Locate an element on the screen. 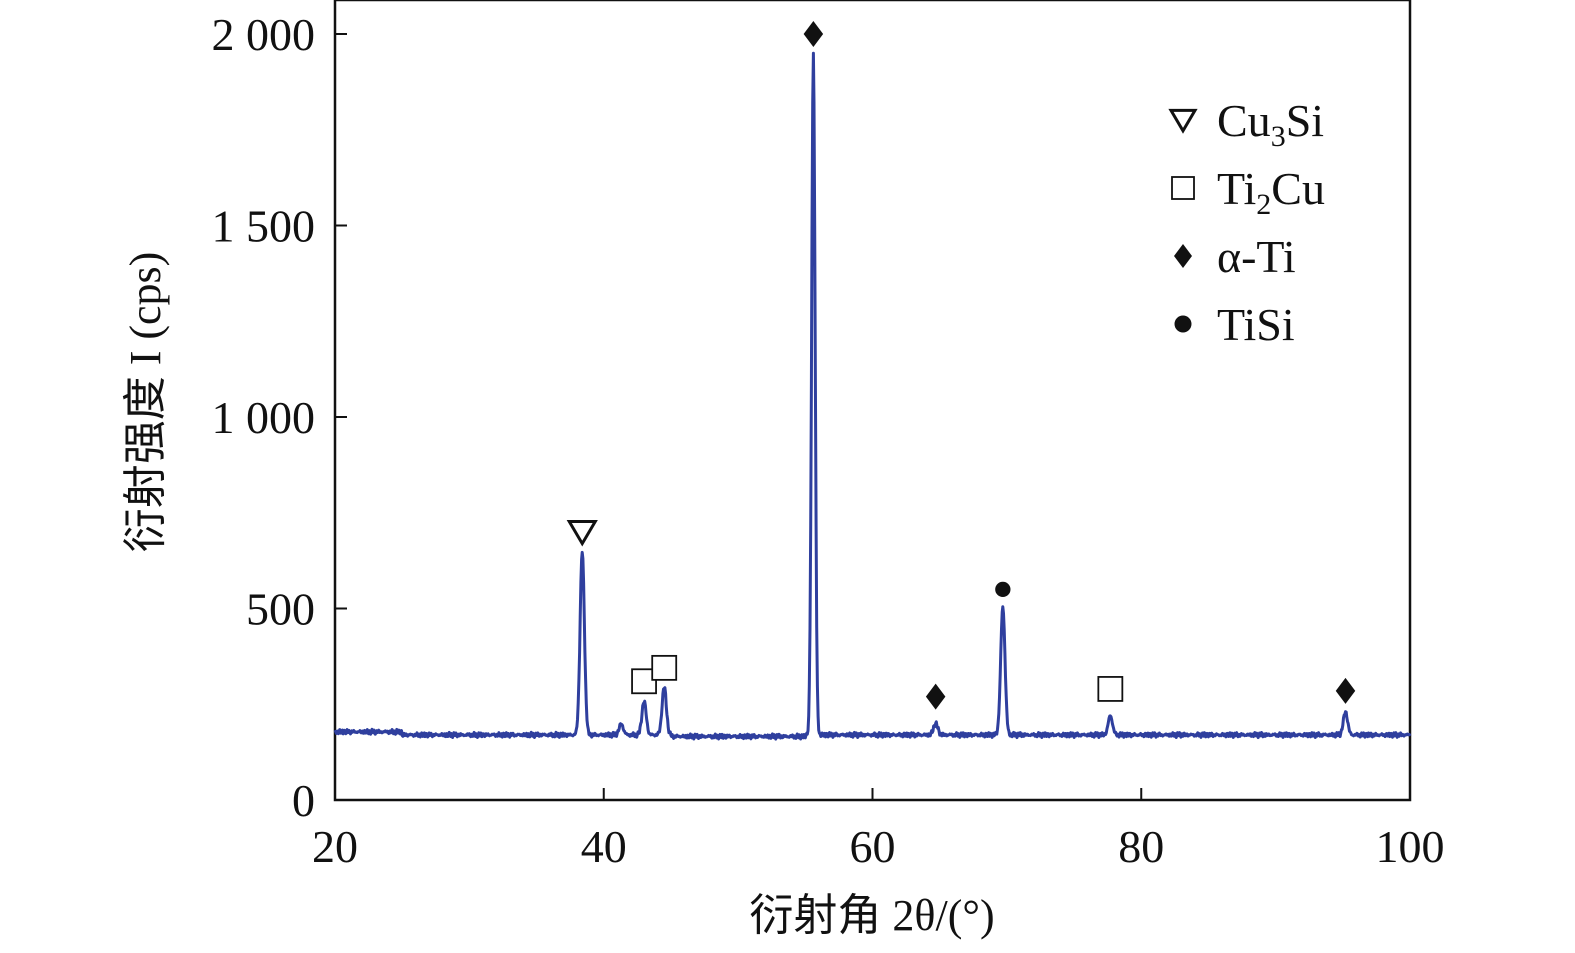  x-tick-label: 40 is located at coordinates (604, 846).